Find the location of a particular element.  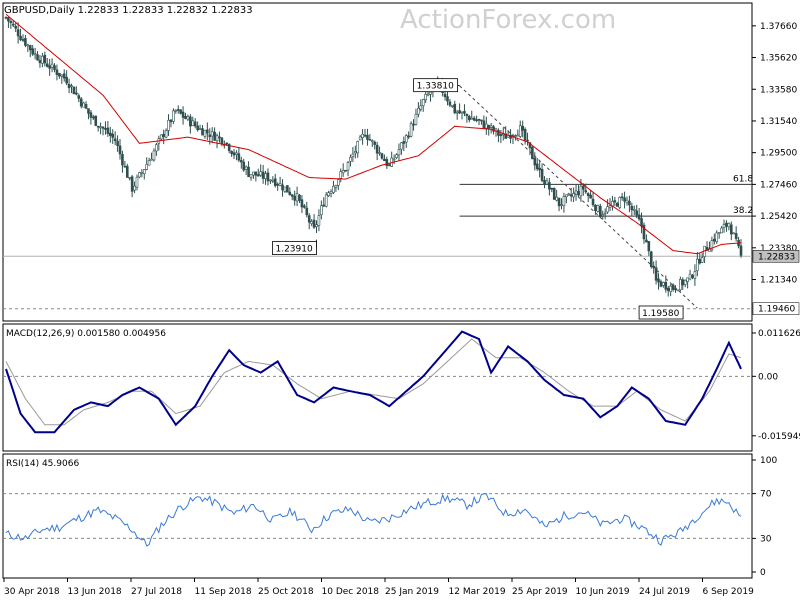

annotation-label: 1.19580 is located at coordinates (660, 314).